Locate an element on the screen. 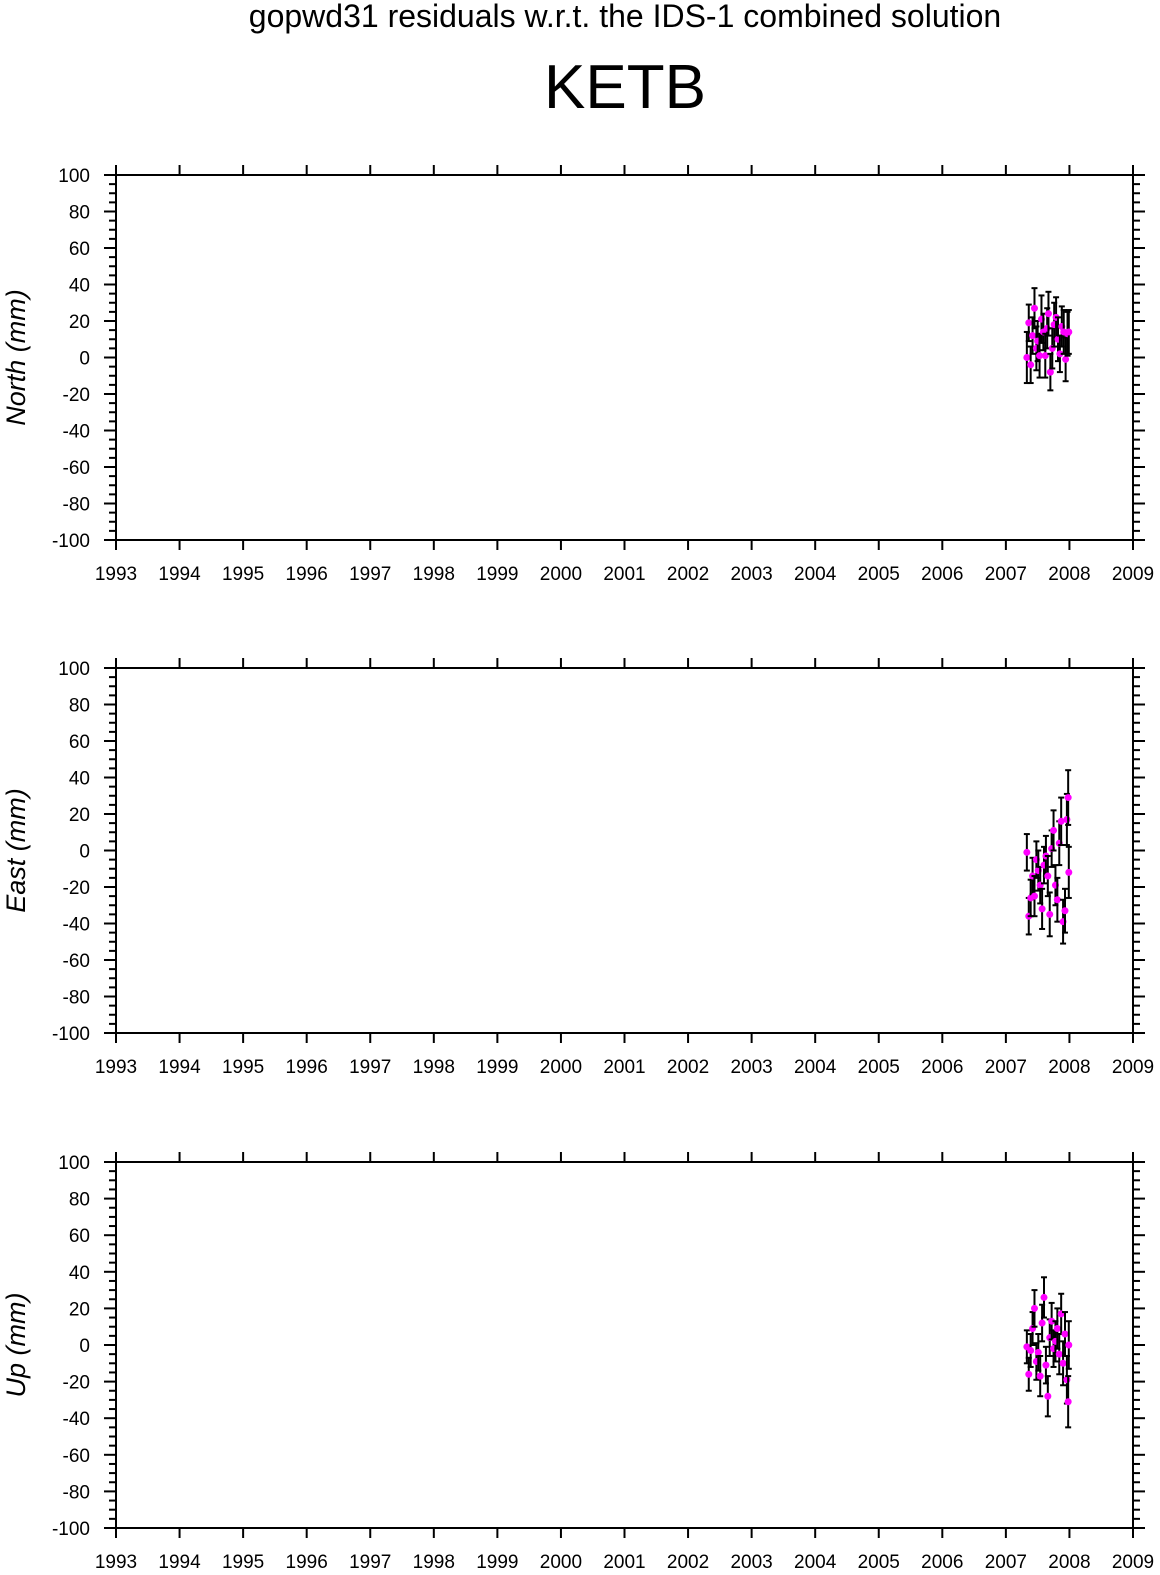 This screenshot has height=1575, width=1160. x-tick-label: 1997 is located at coordinates (370, 1562).